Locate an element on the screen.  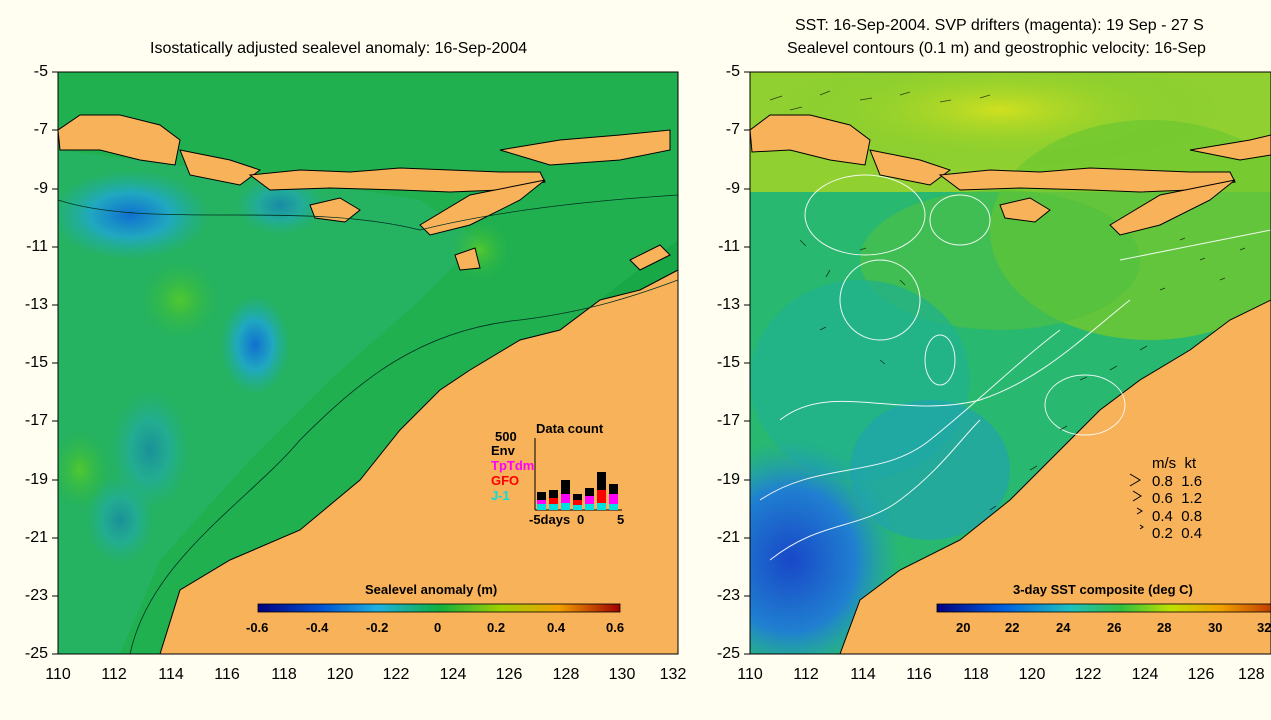
colorbar-tick: -0.4 is located at coordinates (317, 627).